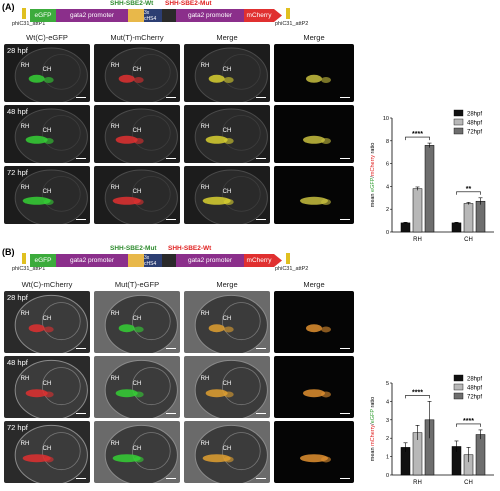 This screenshot has height=491, width=500. I want to click on timepoint-label: 48 hpf, so click(17, 111).